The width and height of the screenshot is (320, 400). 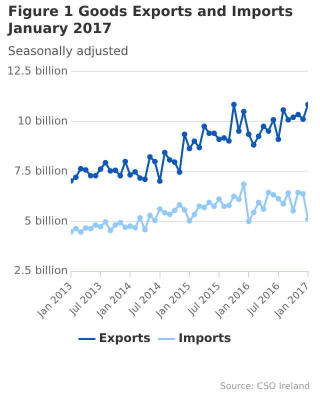 What do you see at coordinates (205, 338) in the screenshot?
I see `legend-label: Imports` at bounding box center [205, 338].